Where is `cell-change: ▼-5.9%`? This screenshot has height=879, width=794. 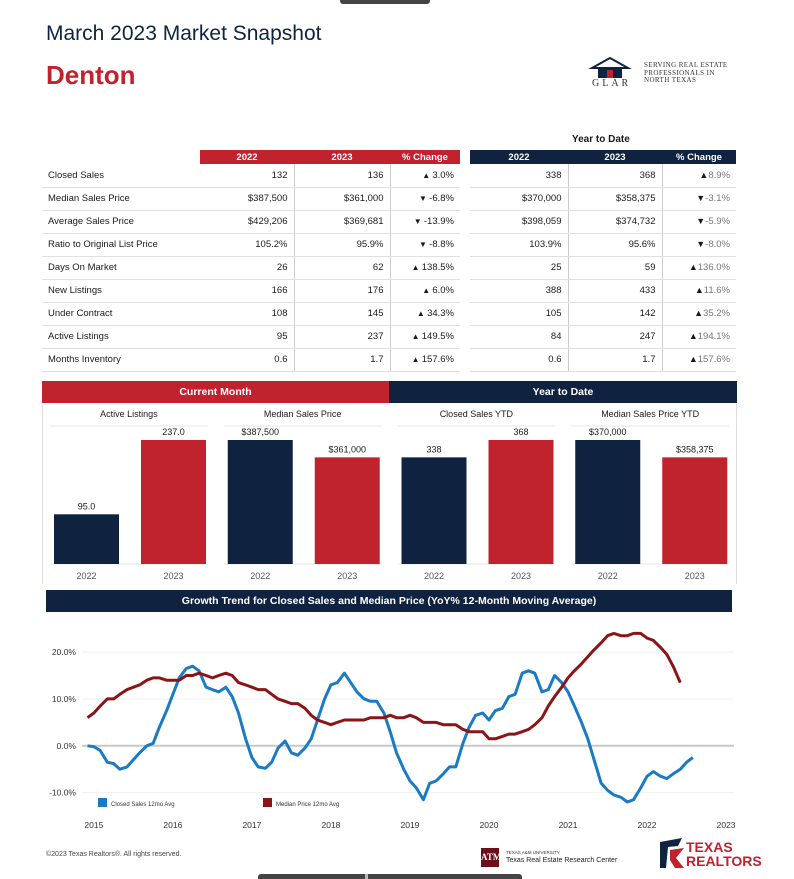 cell-change: ▼-5.9% is located at coordinates (699, 222).